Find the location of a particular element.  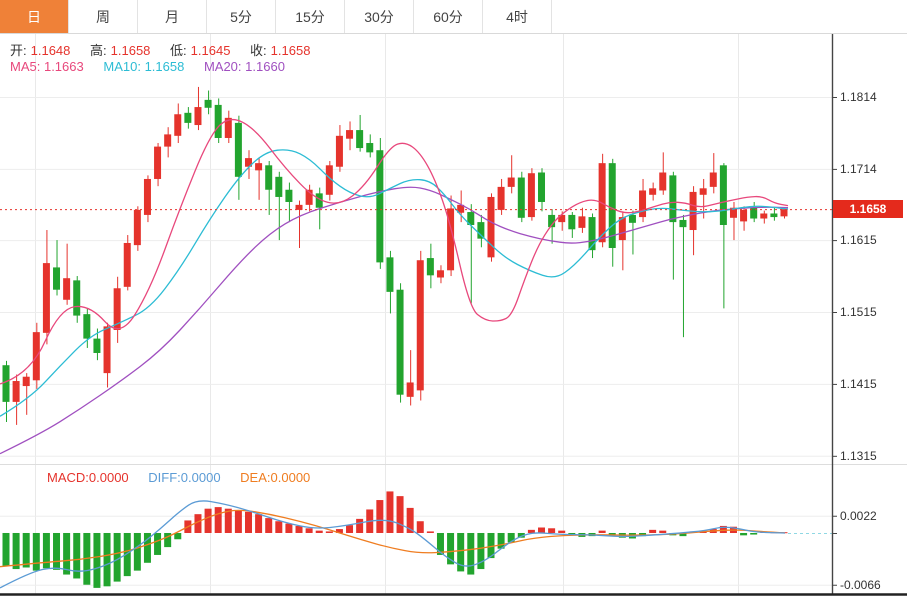

diff-value: 0.0000 is located at coordinates (200, 477).